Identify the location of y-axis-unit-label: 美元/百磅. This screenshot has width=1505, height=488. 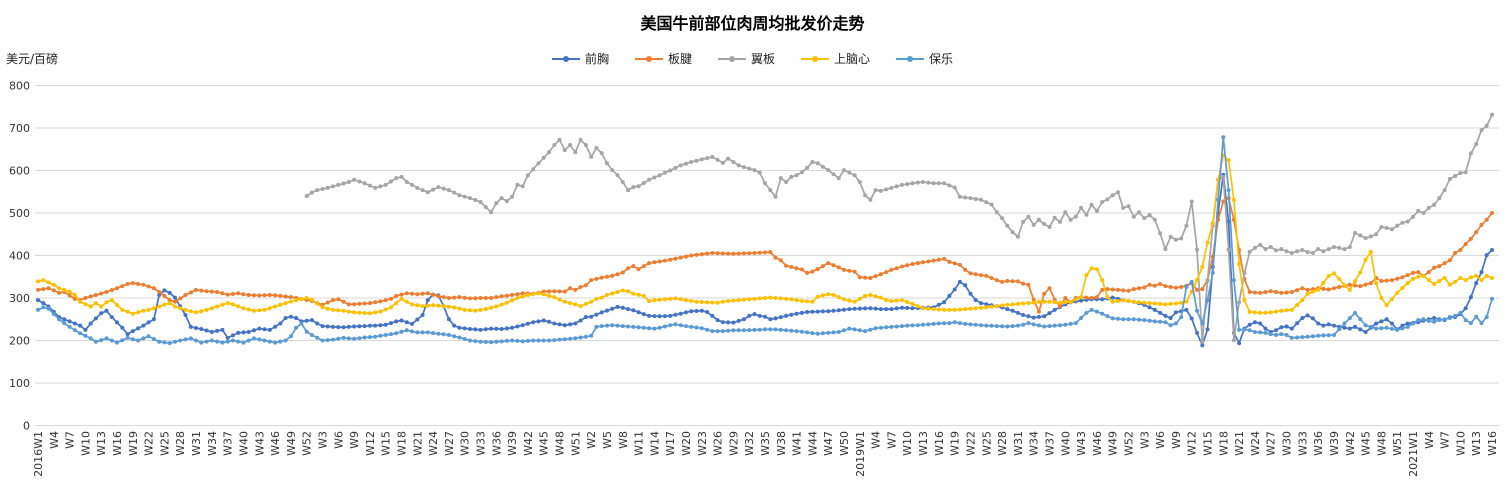
(32, 59).